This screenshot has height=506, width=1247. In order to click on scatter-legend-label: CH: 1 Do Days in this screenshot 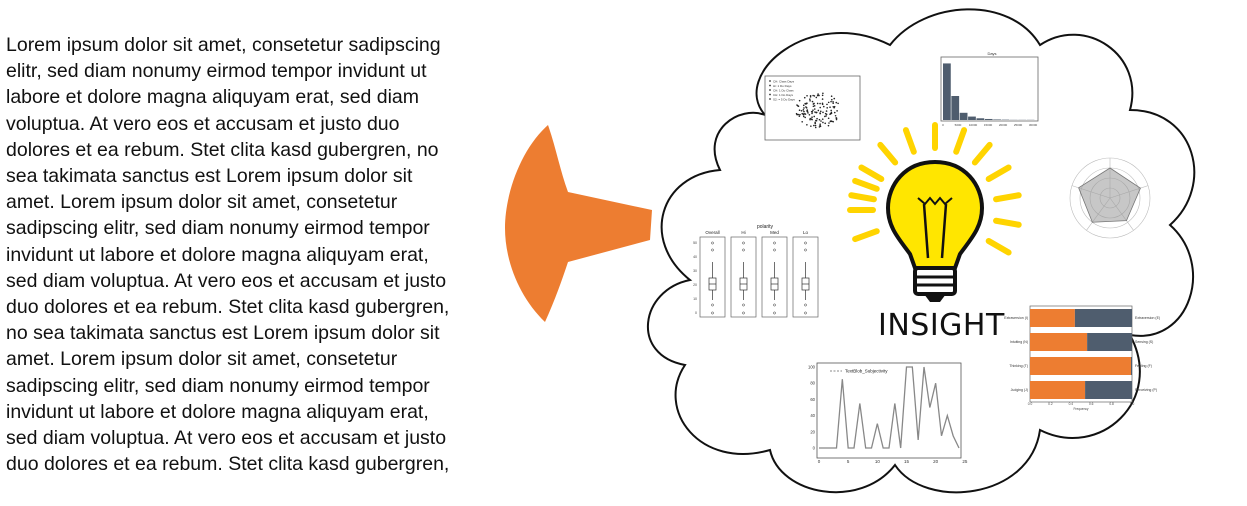, I will do `click(783, 95)`.